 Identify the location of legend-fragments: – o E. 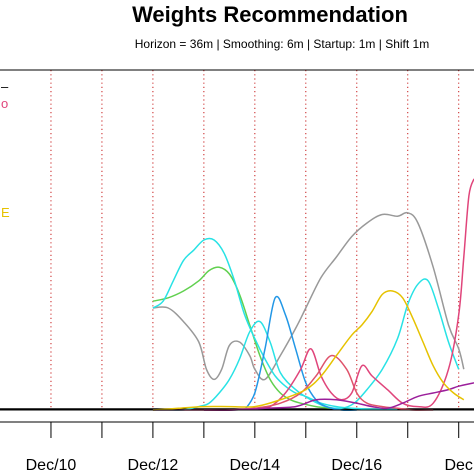
(5, 149).